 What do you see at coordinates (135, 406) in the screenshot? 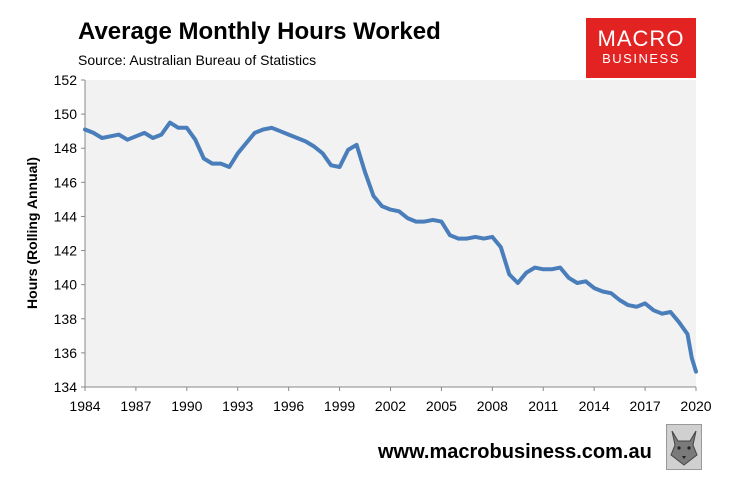
I see `x-tick-label: 1987` at bounding box center [135, 406].